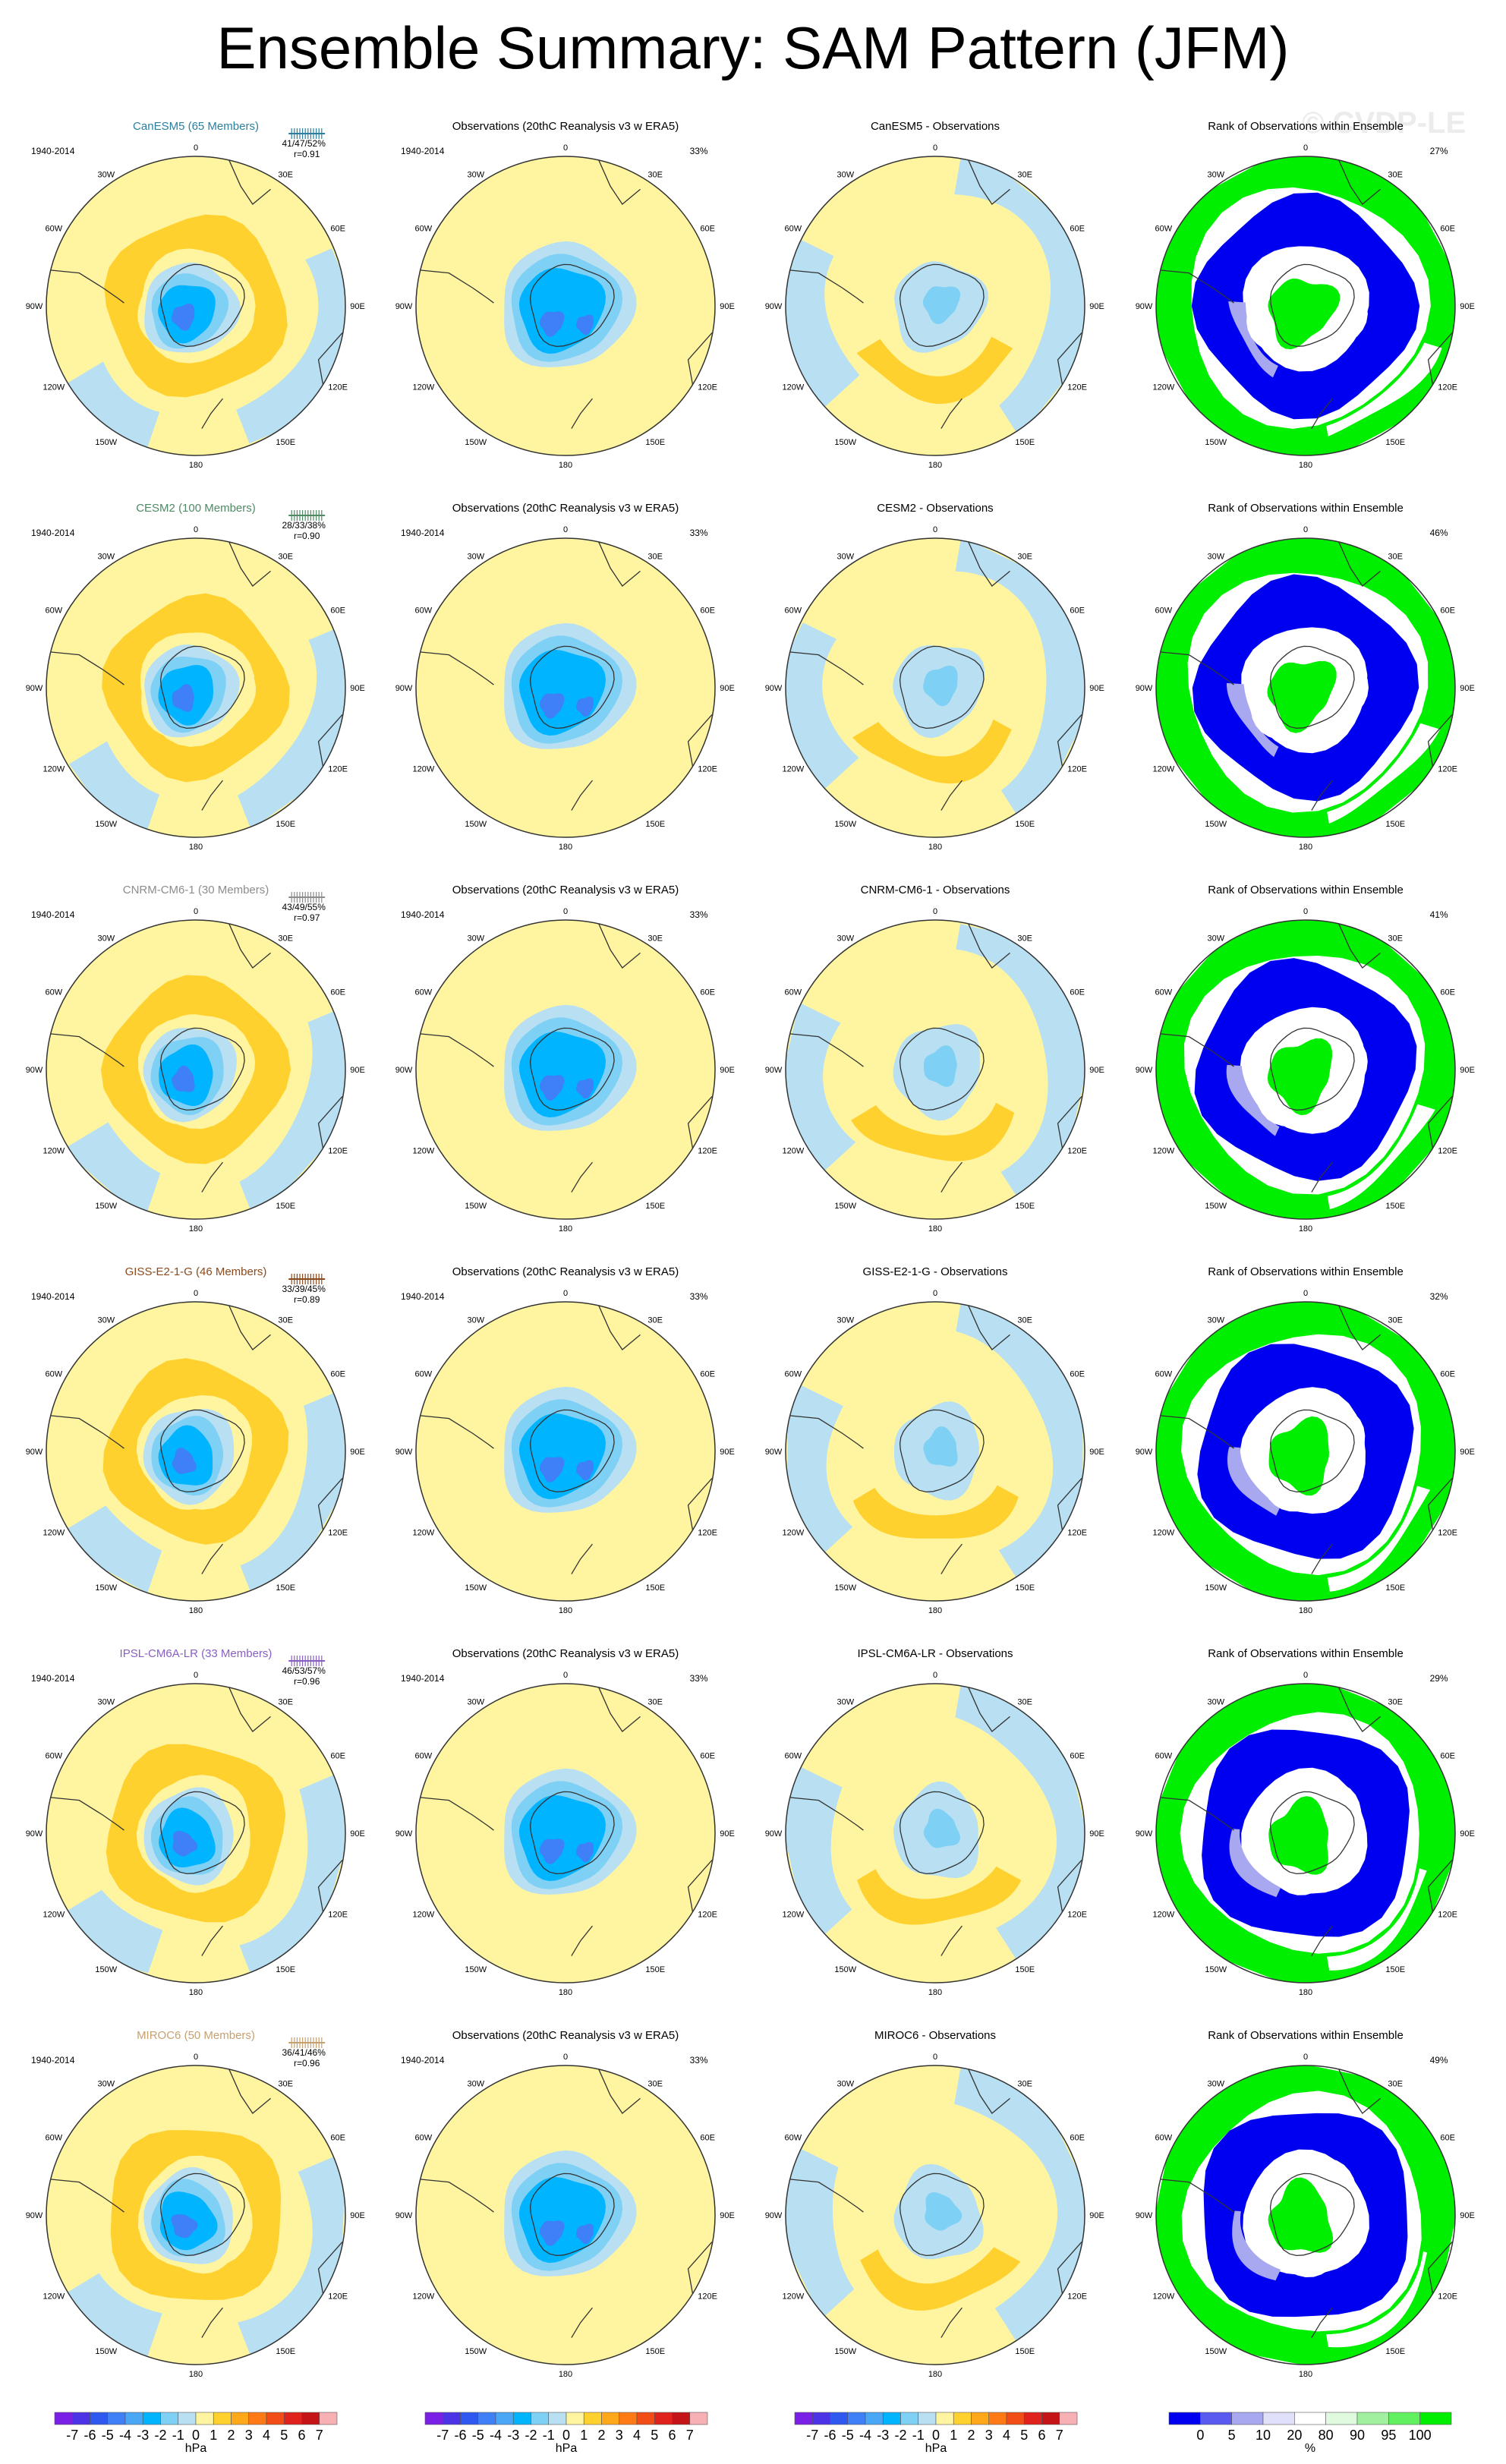 The height and width of the screenshot is (2464, 1506). I want to click on pattern-correlation: r=0.97, so click(307, 918).